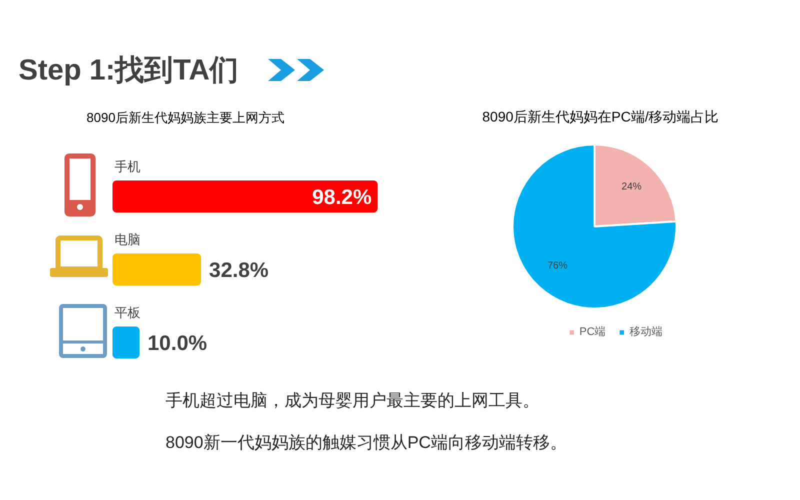  What do you see at coordinates (646, 332) in the screenshot?
I see `legend-label: 移动端` at bounding box center [646, 332].